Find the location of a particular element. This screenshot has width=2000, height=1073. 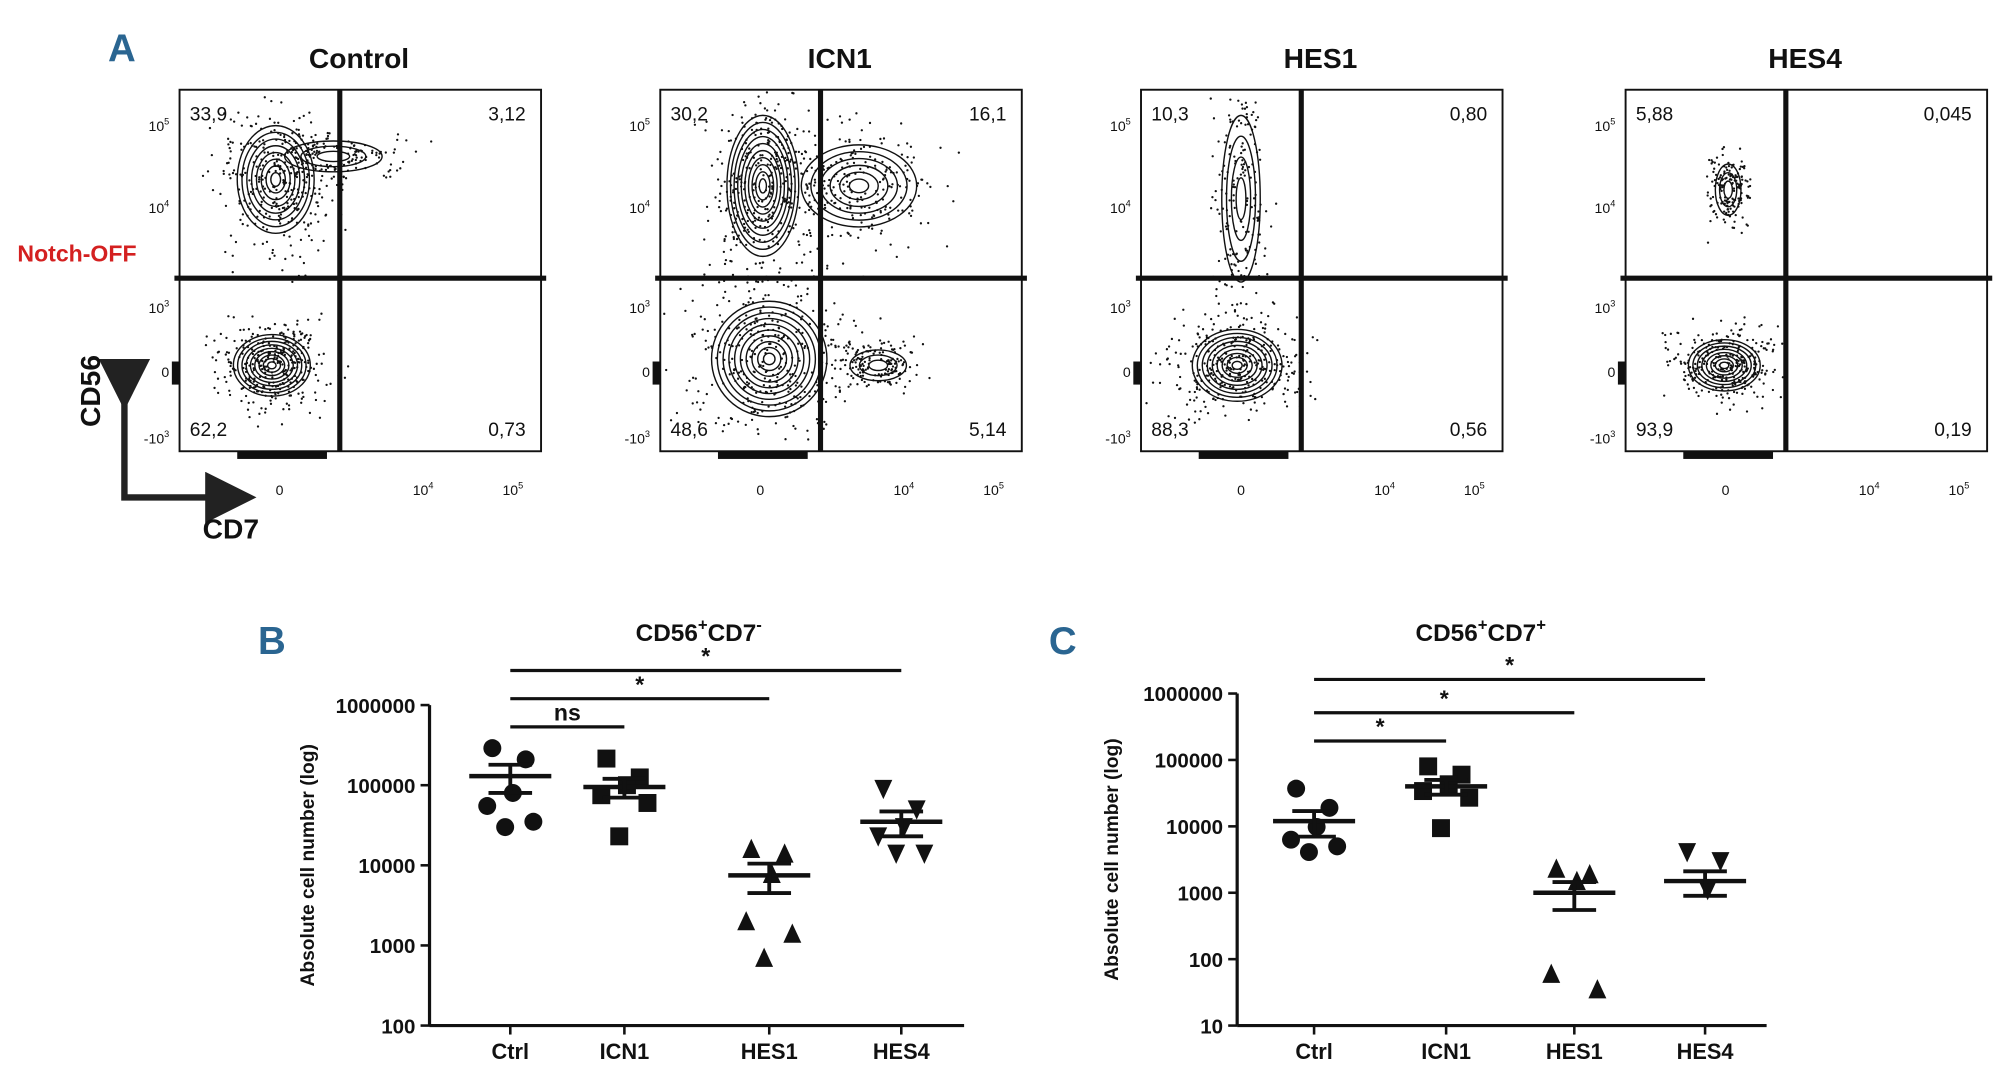

y-axis-label: Absolute cell number (log) is located at coordinates (308, 865).